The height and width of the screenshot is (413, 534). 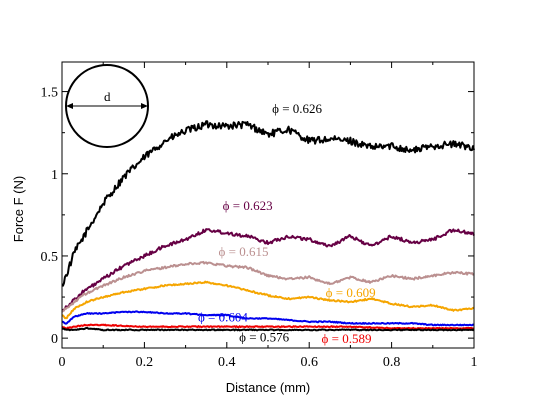 What do you see at coordinates (309, 362) in the screenshot?
I see `x-tick-label: 0.6` at bounding box center [309, 362].